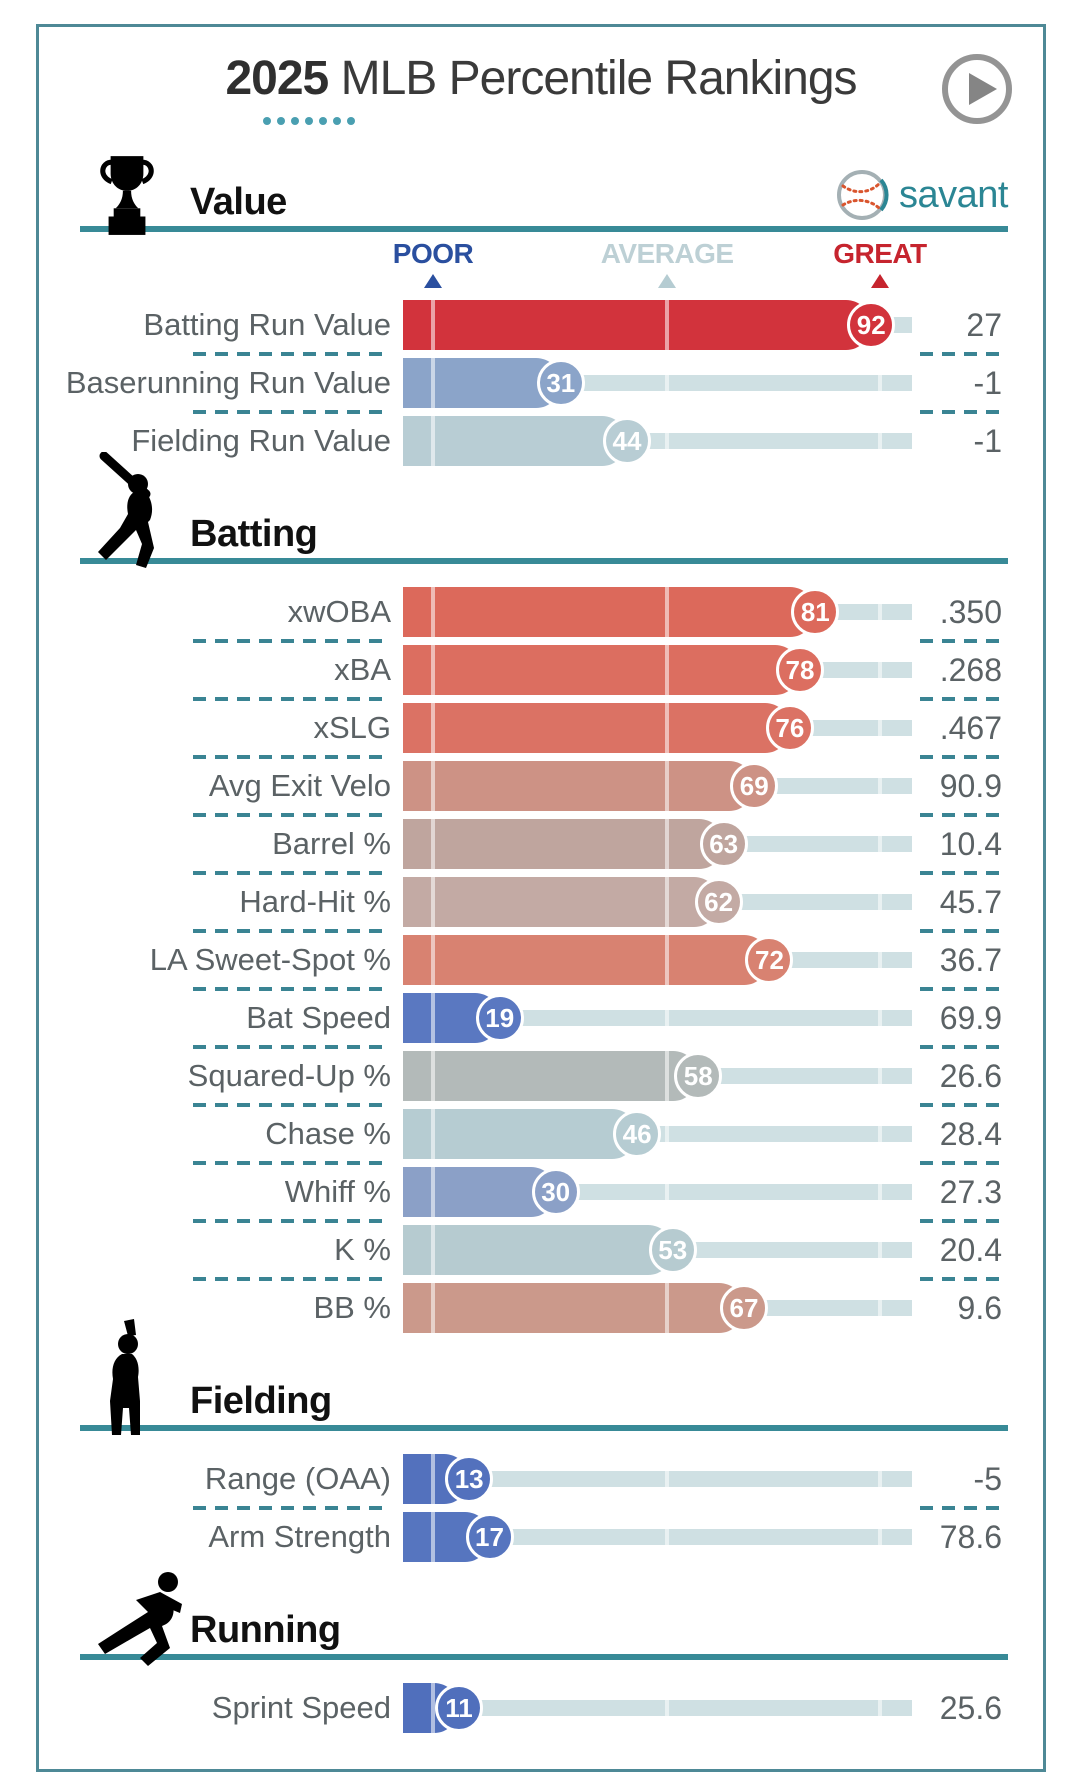 The height and width of the screenshot is (1781, 1080). What do you see at coordinates (862, 195) in the screenshot?
I see `baseball-icon` at bounding box center [862, 195].